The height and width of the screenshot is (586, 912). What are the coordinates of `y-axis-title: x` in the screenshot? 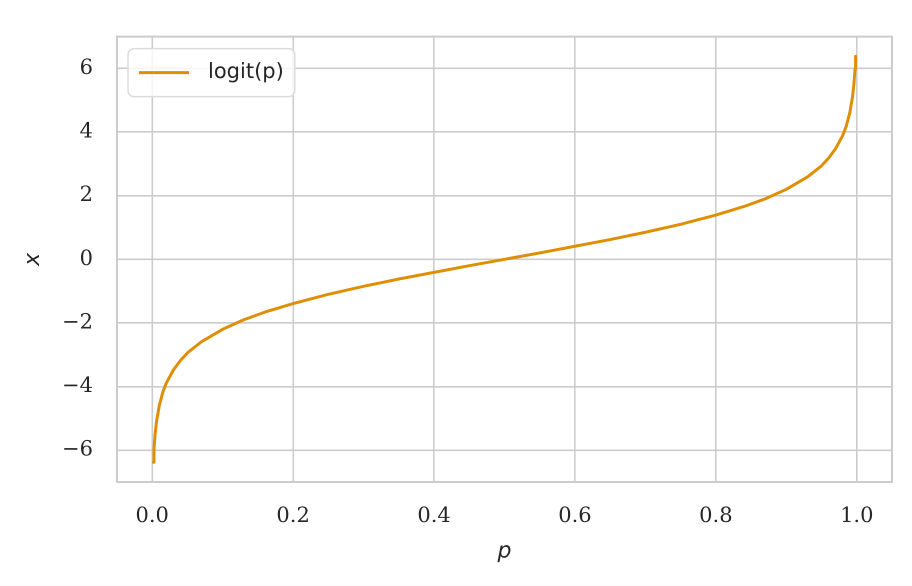 It's located at (32, 259).